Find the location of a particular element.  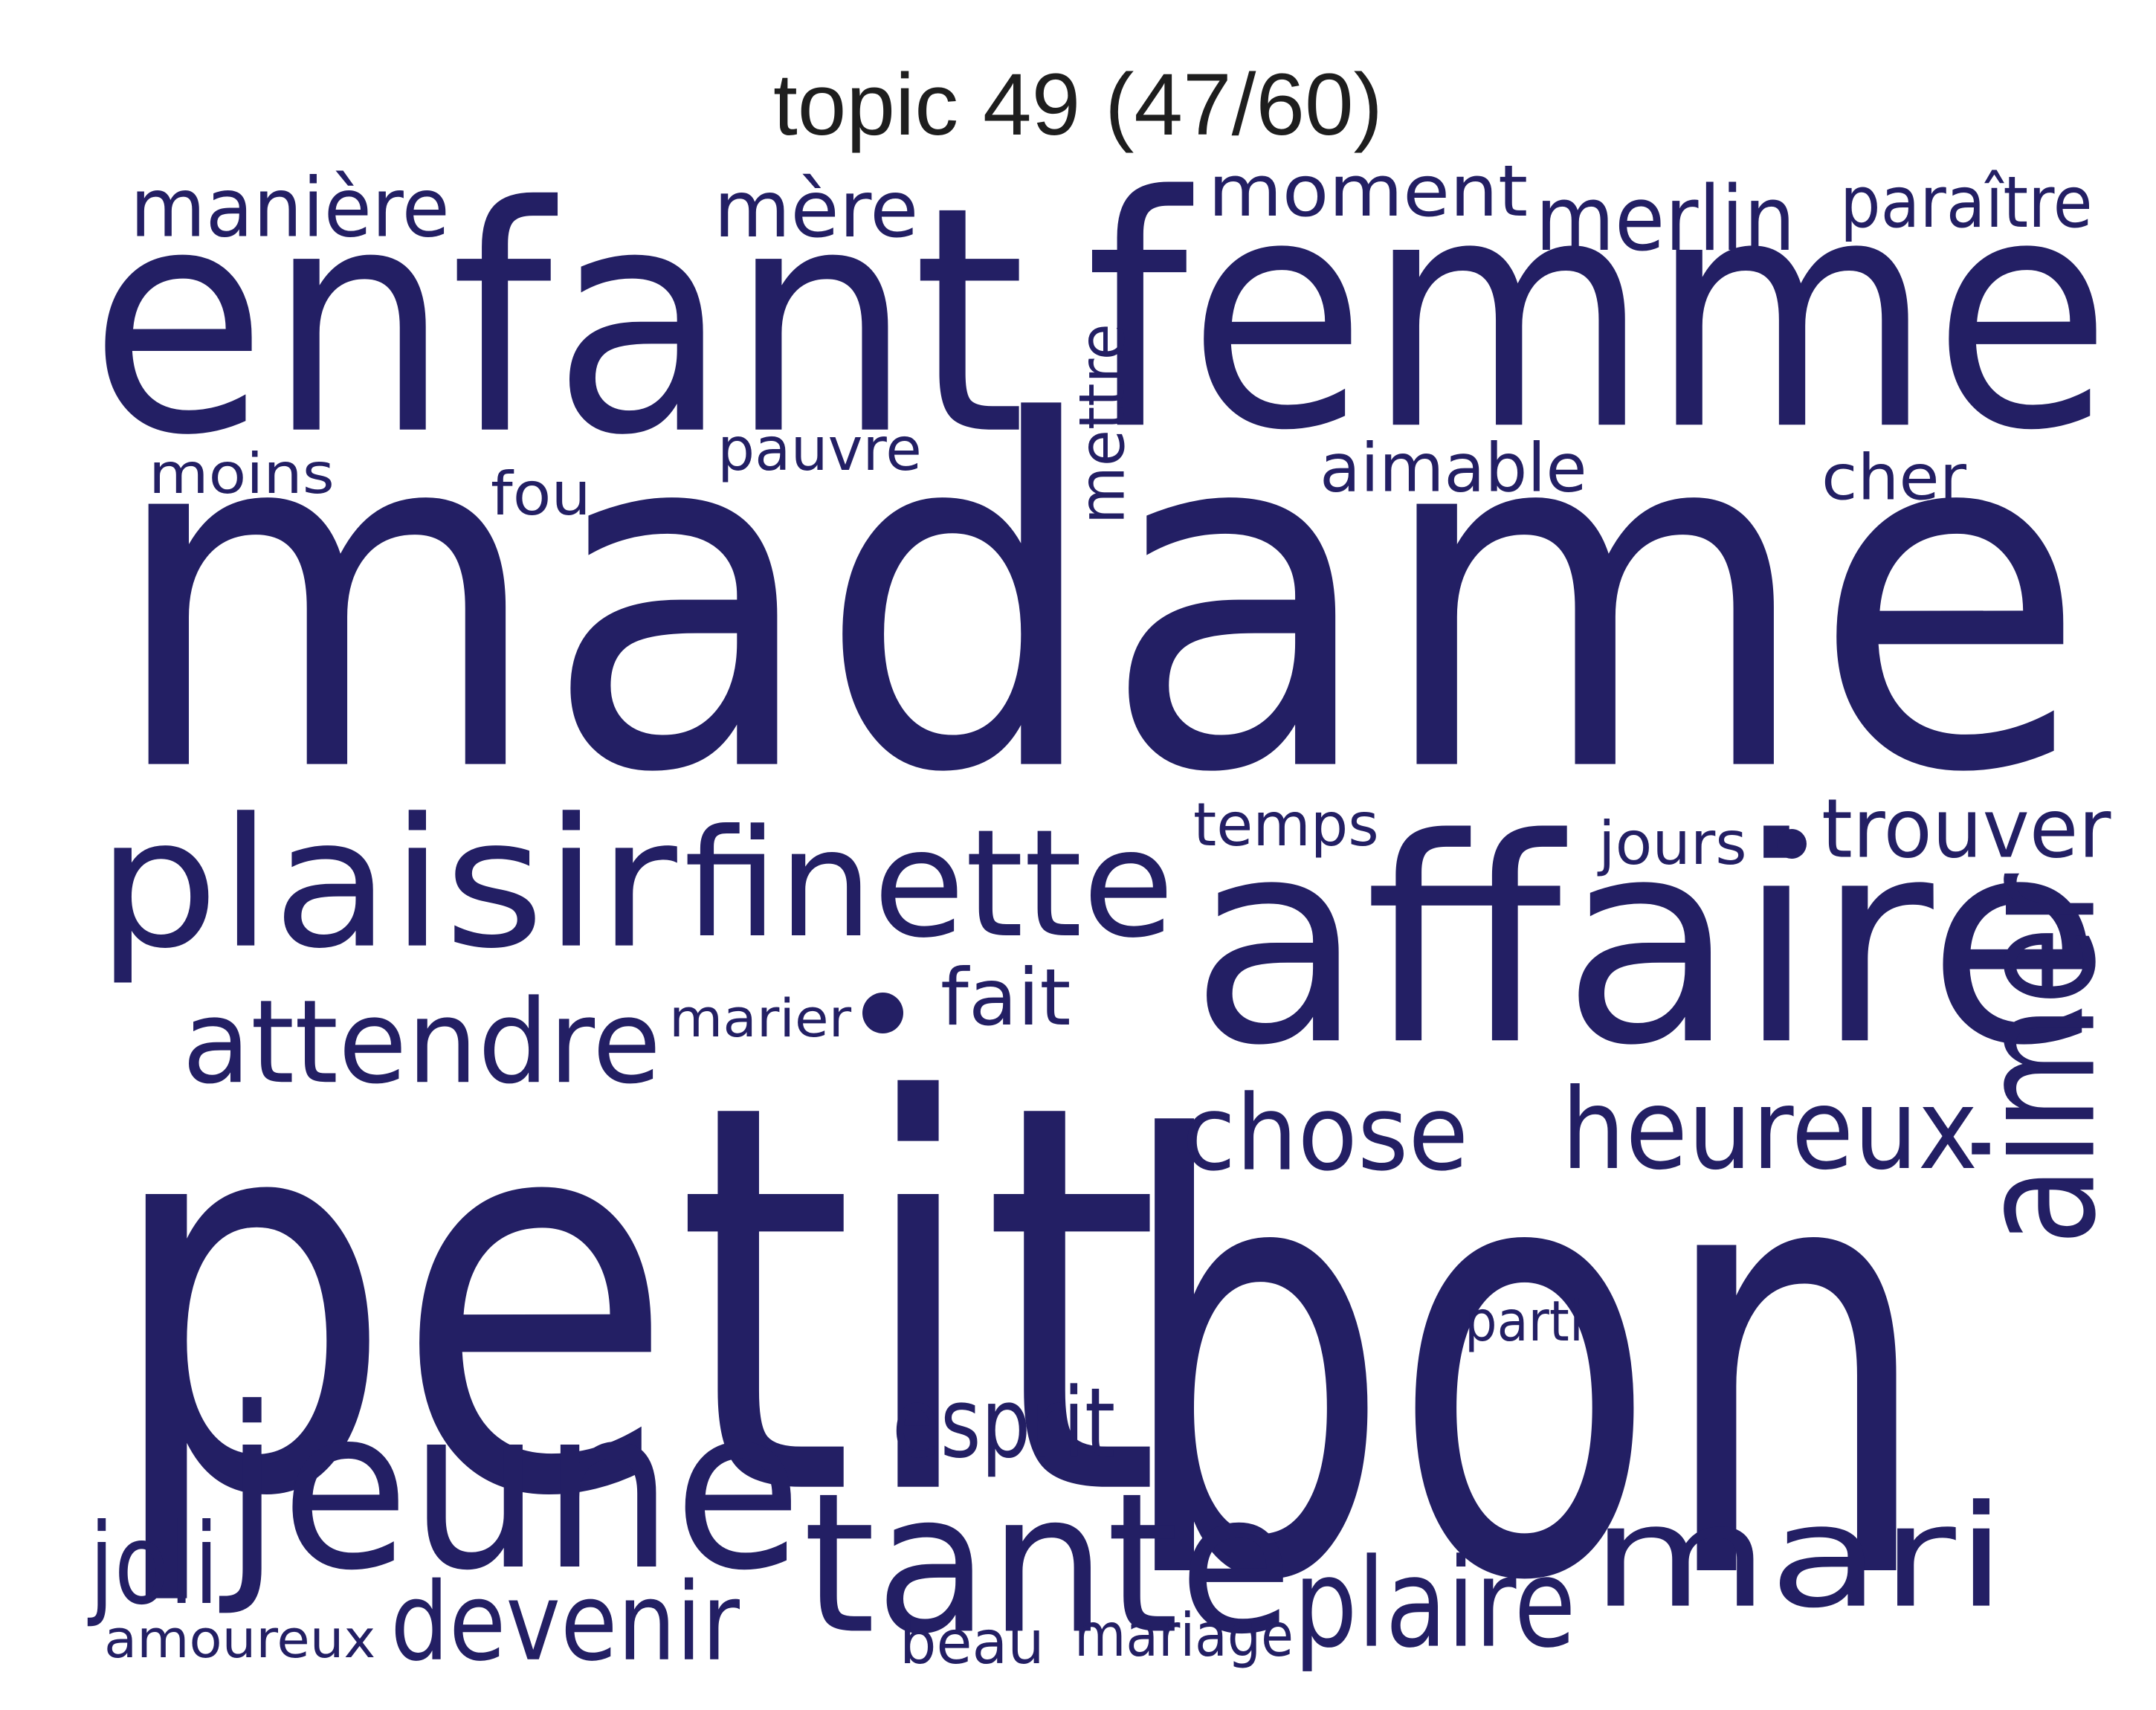

word-moment: moment is located at coordinates (1368, 191).